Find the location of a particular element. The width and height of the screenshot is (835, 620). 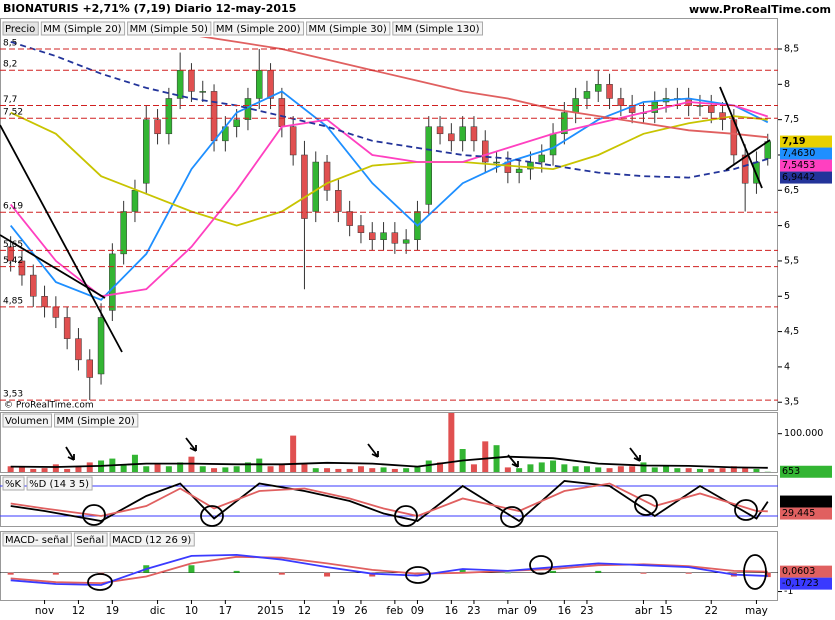

value-box-label: 29,445 is located at coordinates (798, 513).